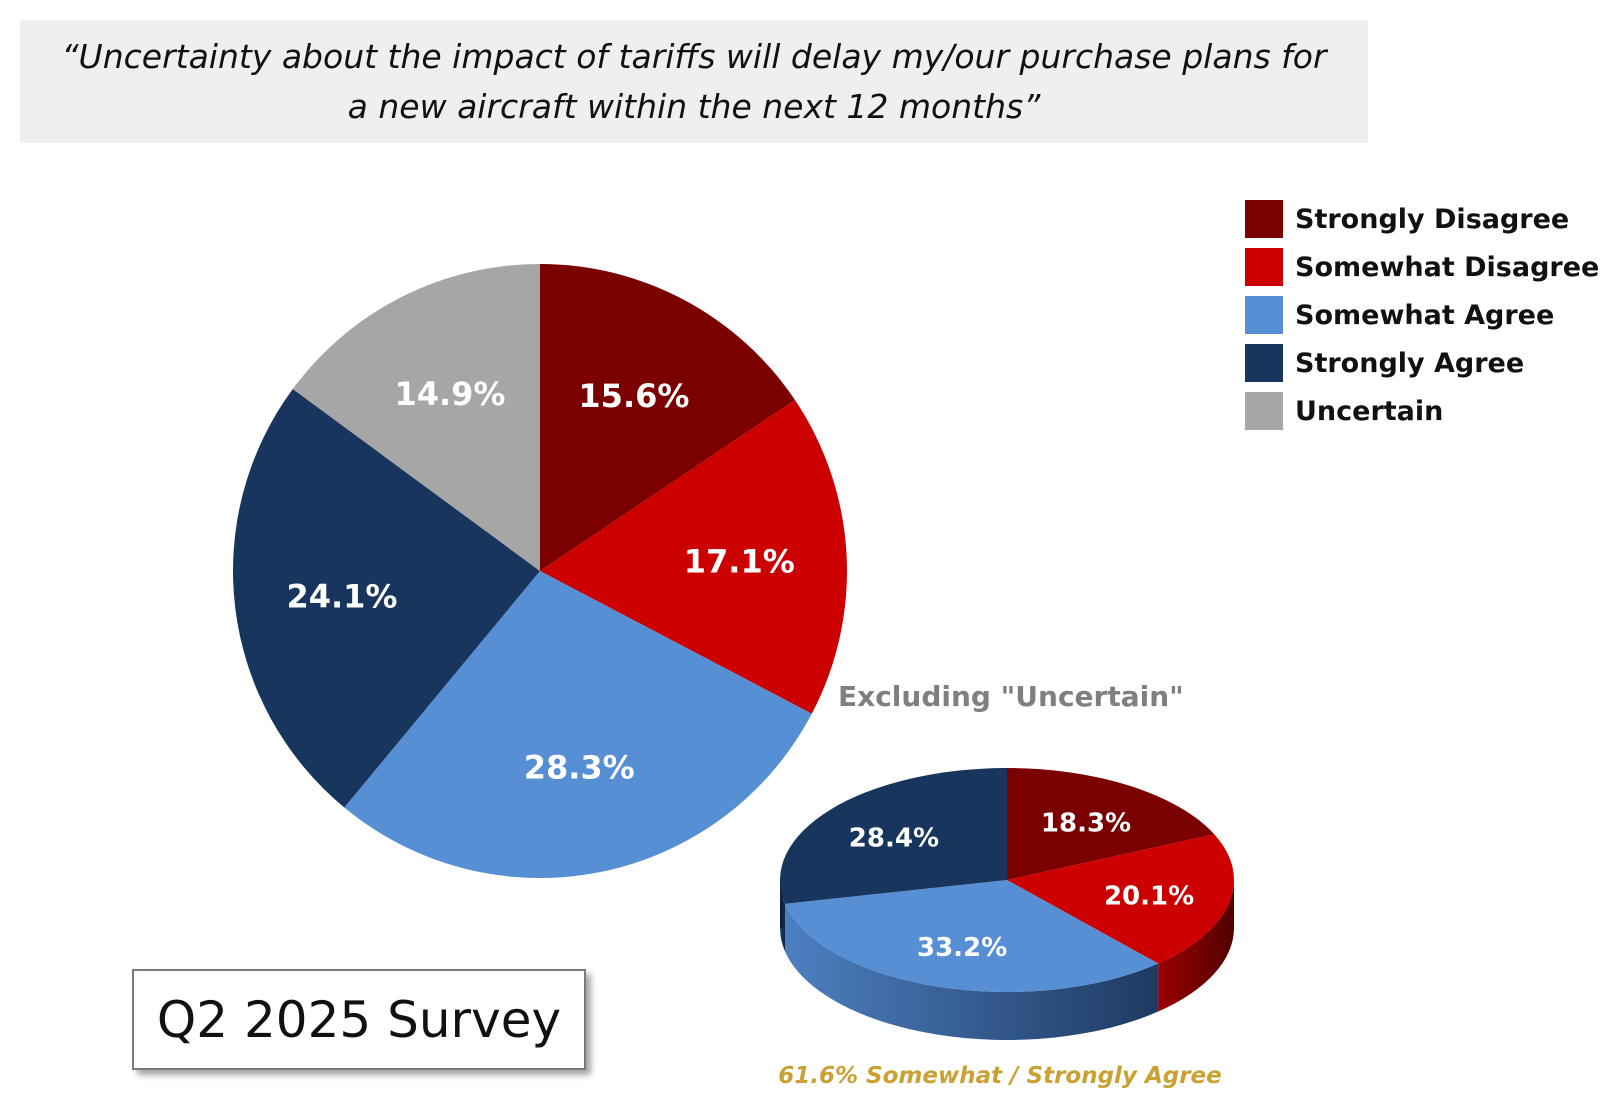 The height and width of the screenshot is (1113, 1600). I want to click on legend-item-strongly-agree: Strongly Agree, so click(1422, 363).